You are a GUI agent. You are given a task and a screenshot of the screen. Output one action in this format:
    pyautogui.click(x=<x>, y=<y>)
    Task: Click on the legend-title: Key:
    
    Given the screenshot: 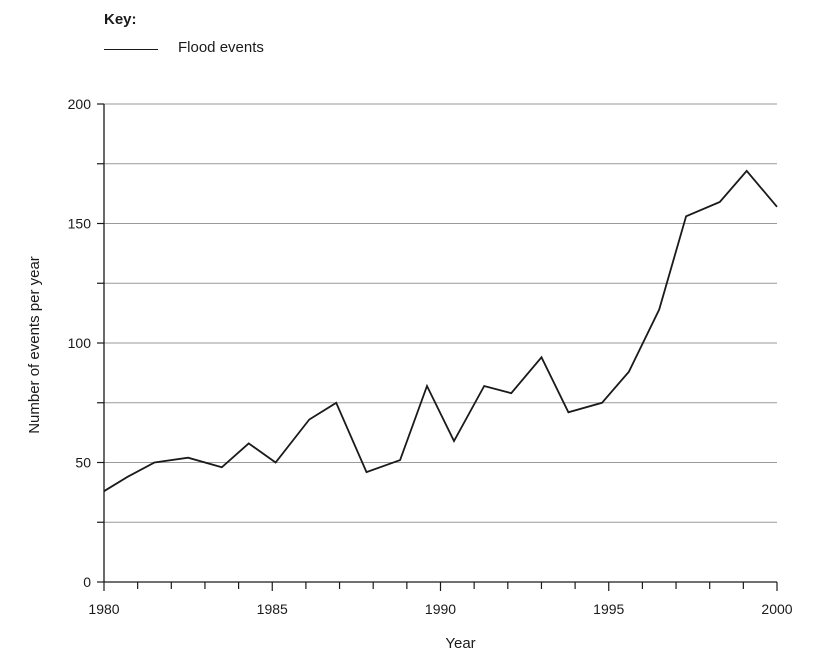 What is the action you would take?
    pyautogui.click(x=120, y=19)
    